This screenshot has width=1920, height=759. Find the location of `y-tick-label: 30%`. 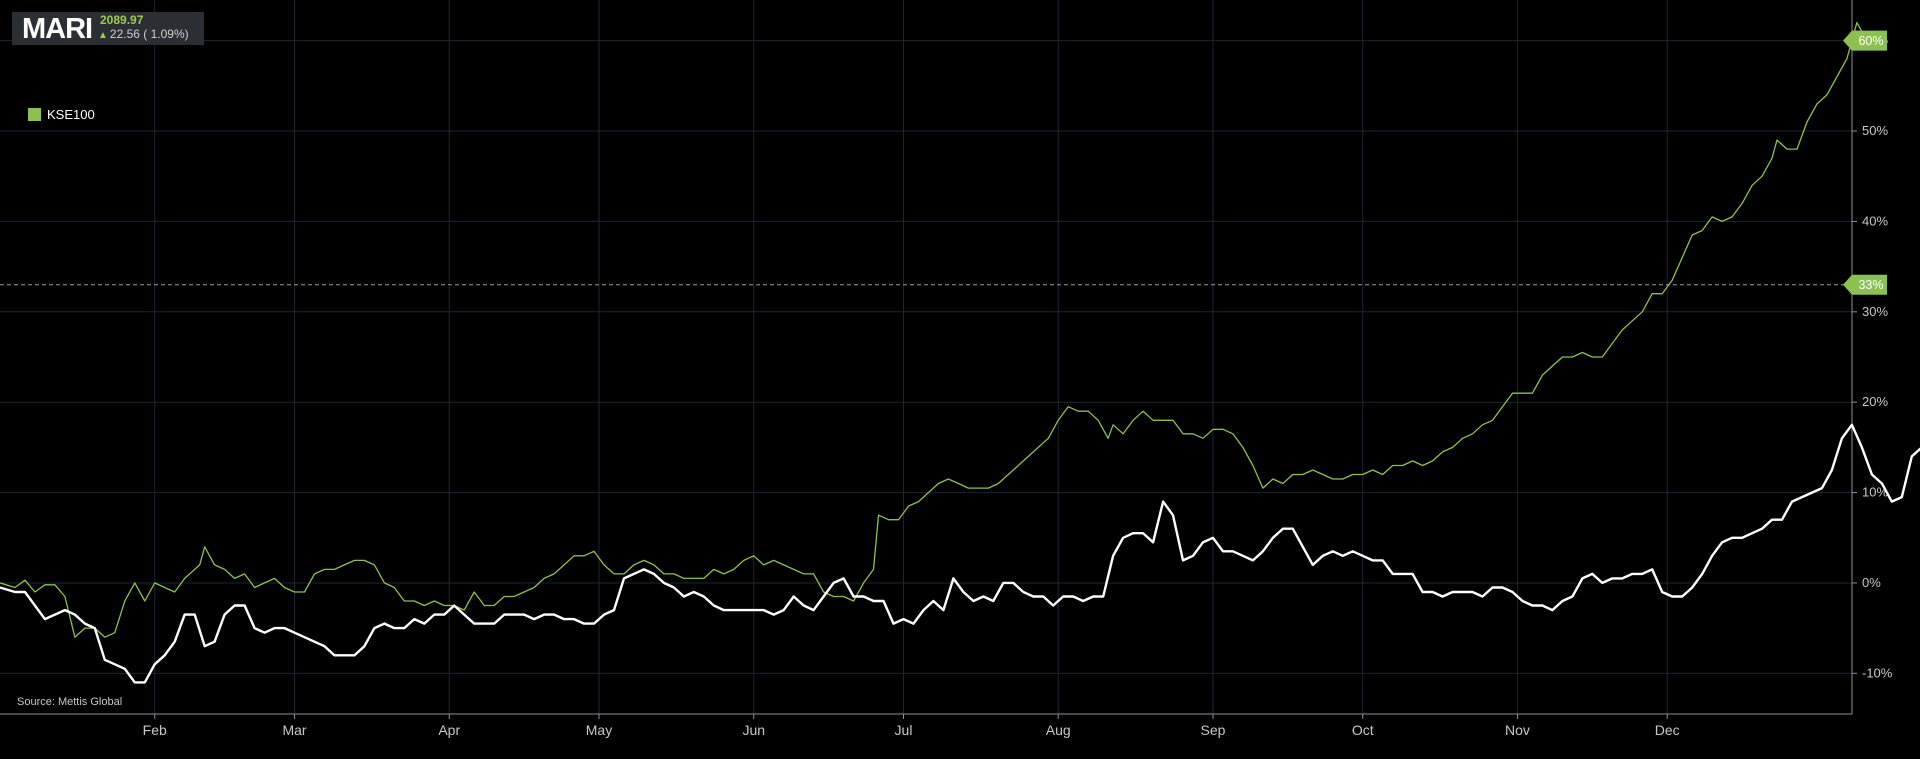

y-tick-label: 30% is located at coordinates (1875, 311).